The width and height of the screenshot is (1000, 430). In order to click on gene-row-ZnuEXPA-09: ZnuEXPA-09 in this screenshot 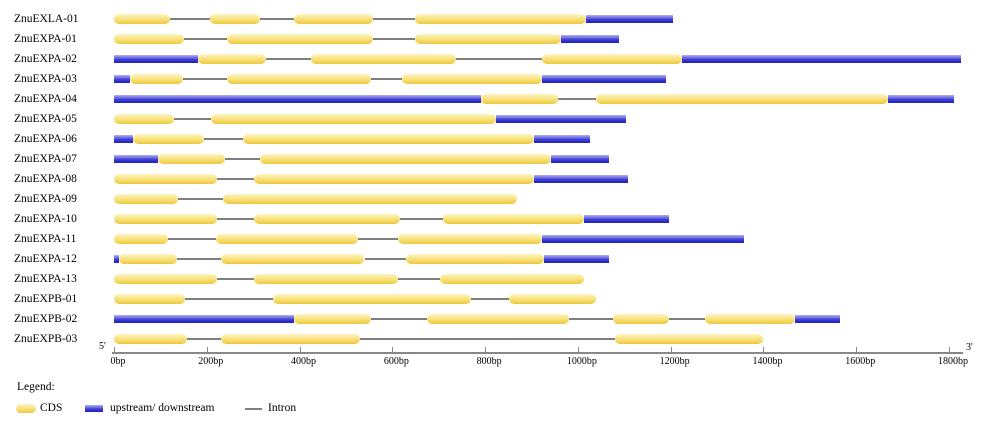, I will do `click(500, 199)`.